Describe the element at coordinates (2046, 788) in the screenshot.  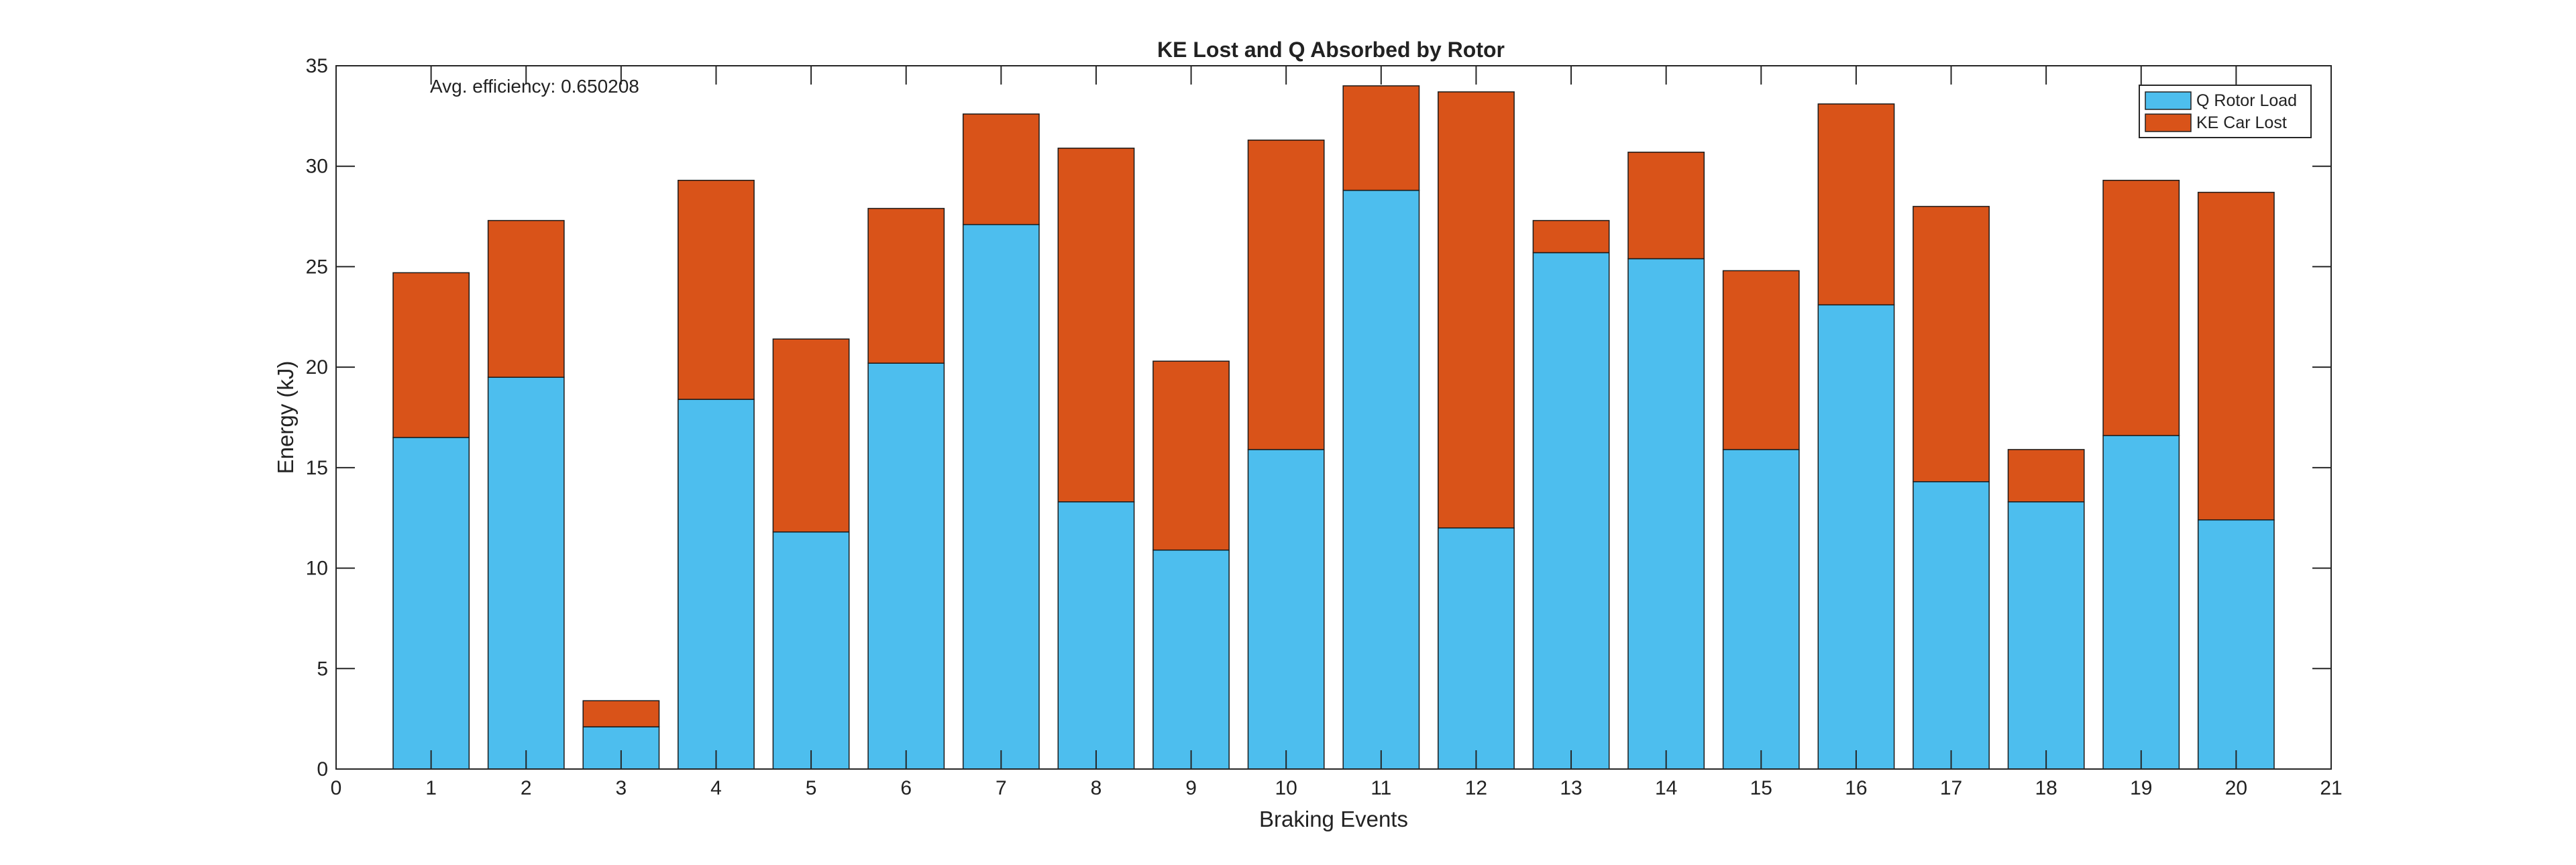
I see `x-tick-label: 18` at that location.